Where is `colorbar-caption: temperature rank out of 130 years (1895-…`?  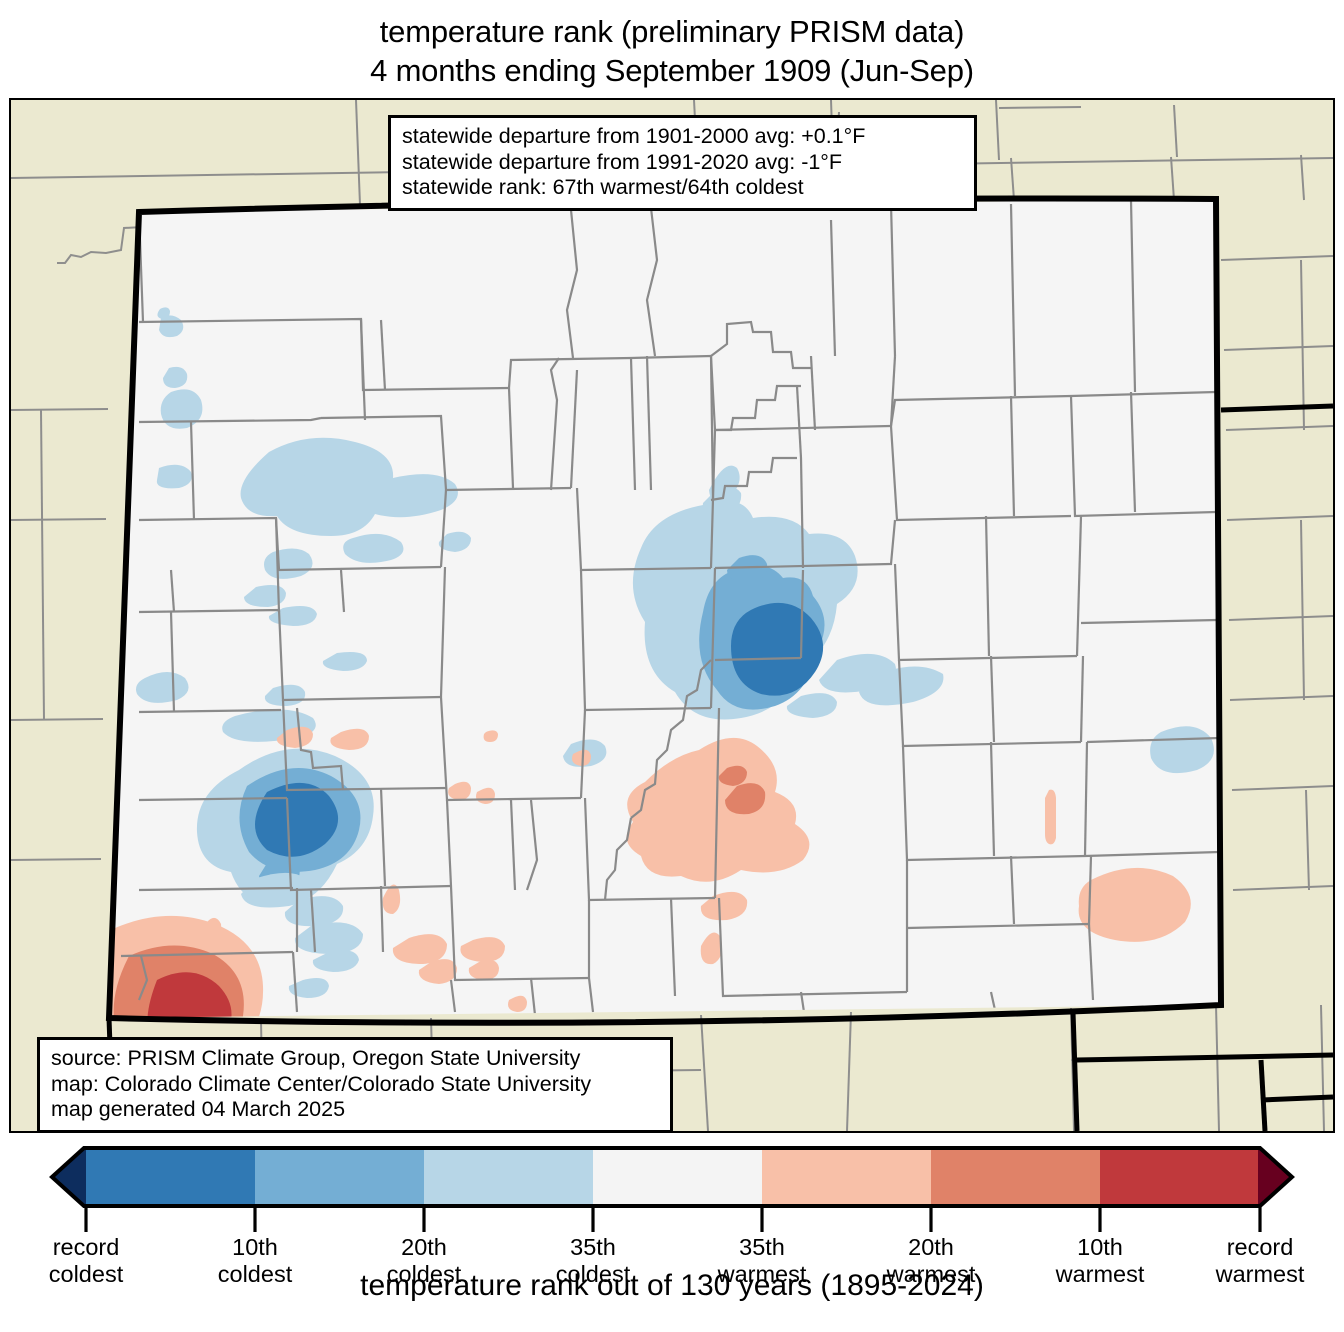
colorbar-caption: temperature rank out of 130 years (1895-… is located at coordinates (672, 1285).